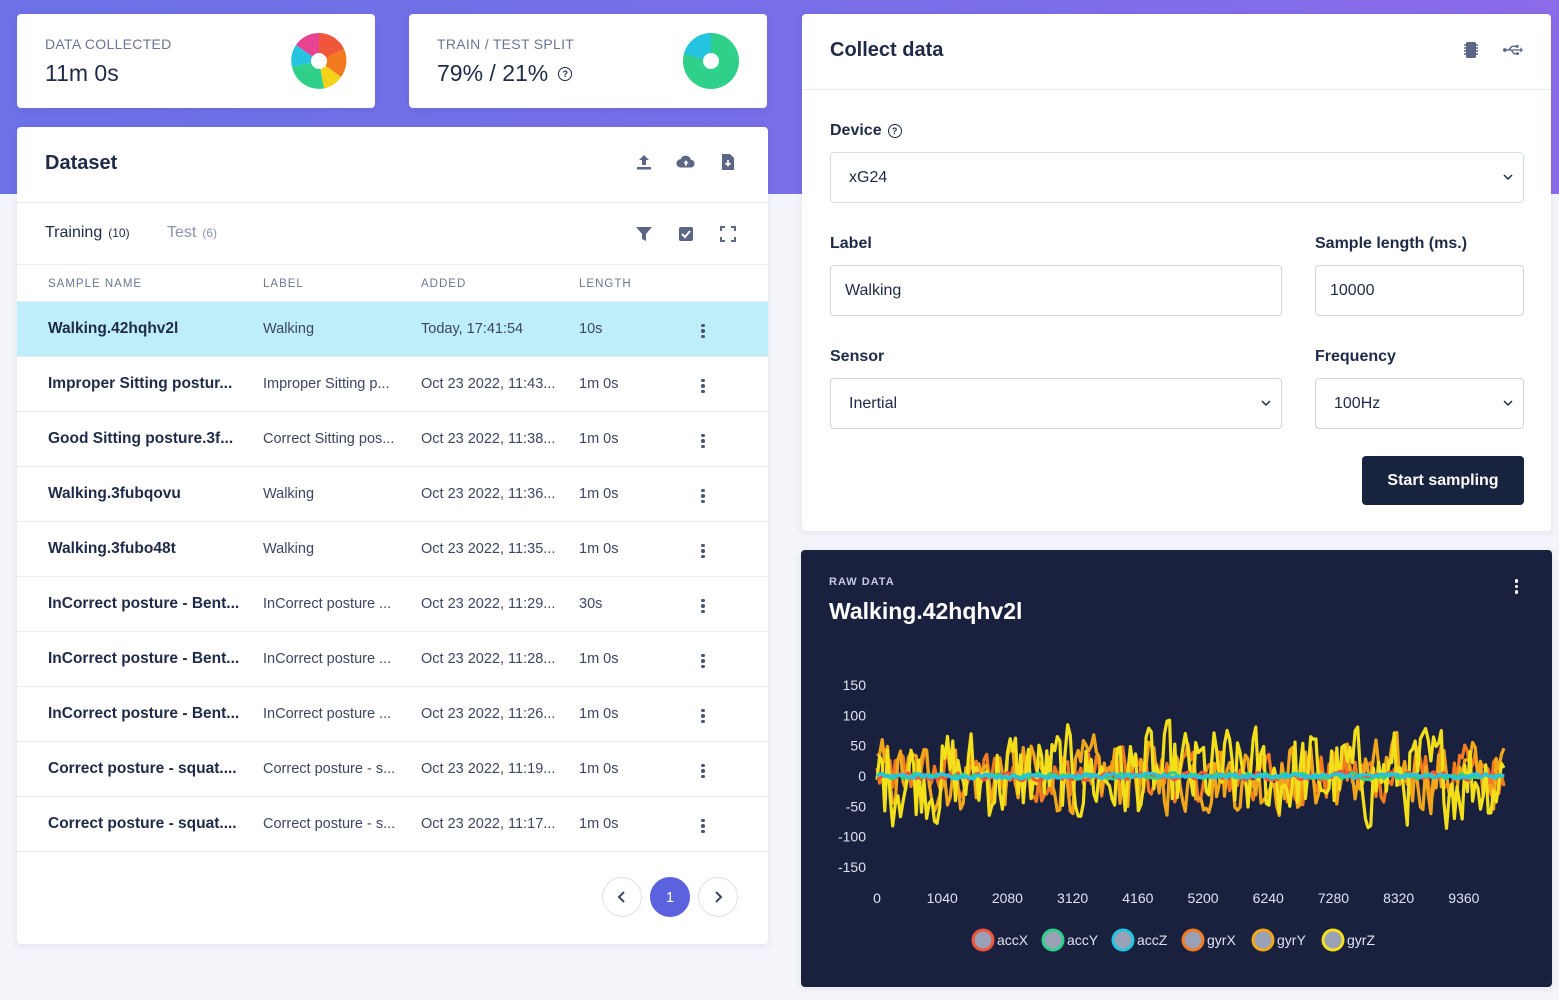 The image size is (1559, 1000). I want to click on y-tick-label: 50, so click(858, 746).